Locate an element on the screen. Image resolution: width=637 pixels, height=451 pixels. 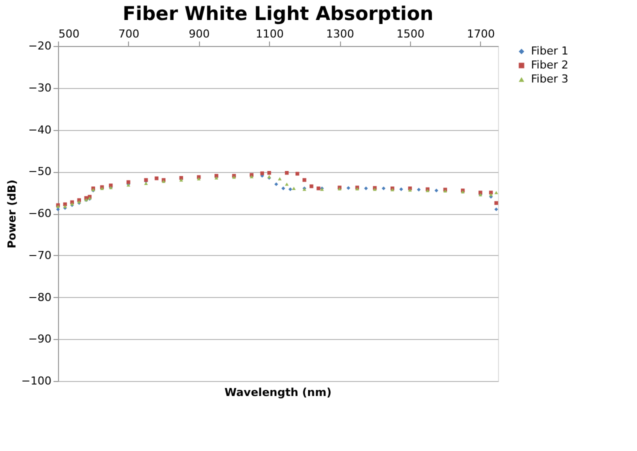
x-tick-label: 500 is located at coordinates (69, 34).